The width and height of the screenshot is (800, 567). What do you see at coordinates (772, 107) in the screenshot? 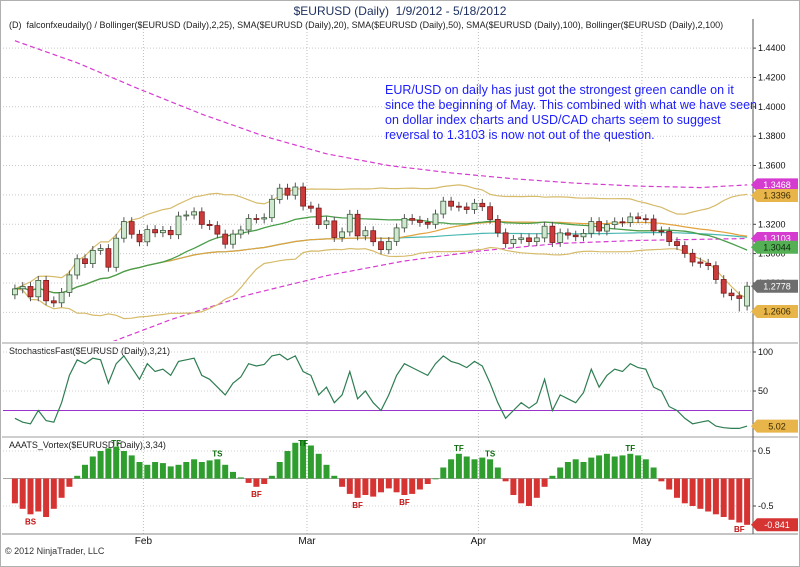
I see `price-tick-label: 1.4000` at bounding box center [772, 107].